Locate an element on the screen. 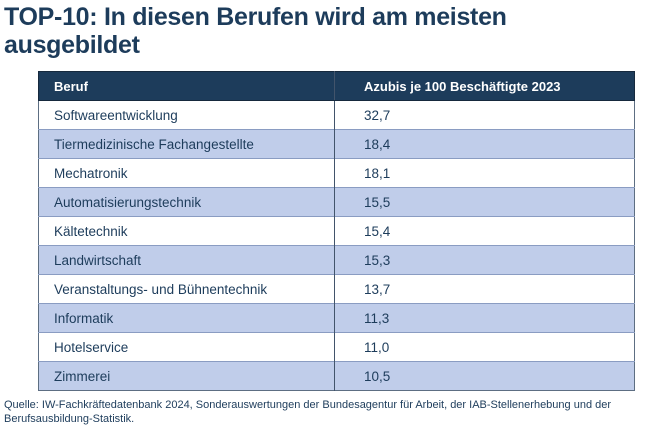 This screenshot has height=444, width=668. value-cell: 32,7 is located at coordinates (484, 115).